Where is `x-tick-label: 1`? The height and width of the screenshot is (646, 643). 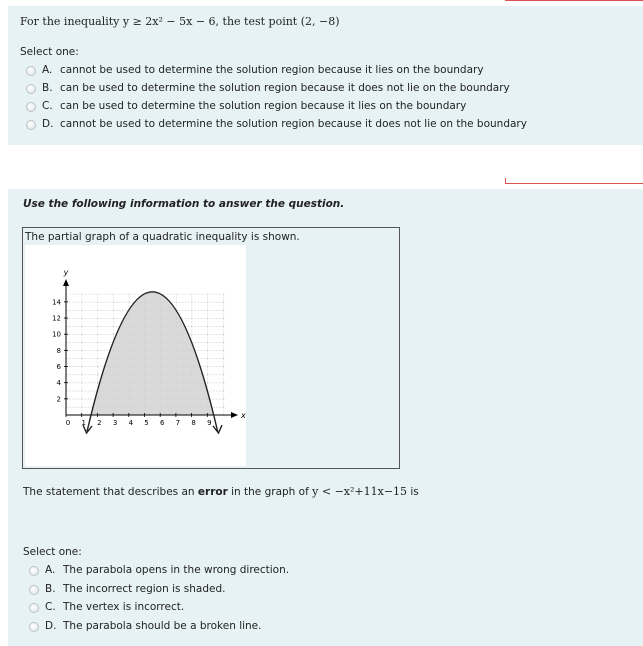
x-tick-label: 1 is located at coordinates (83, 423).